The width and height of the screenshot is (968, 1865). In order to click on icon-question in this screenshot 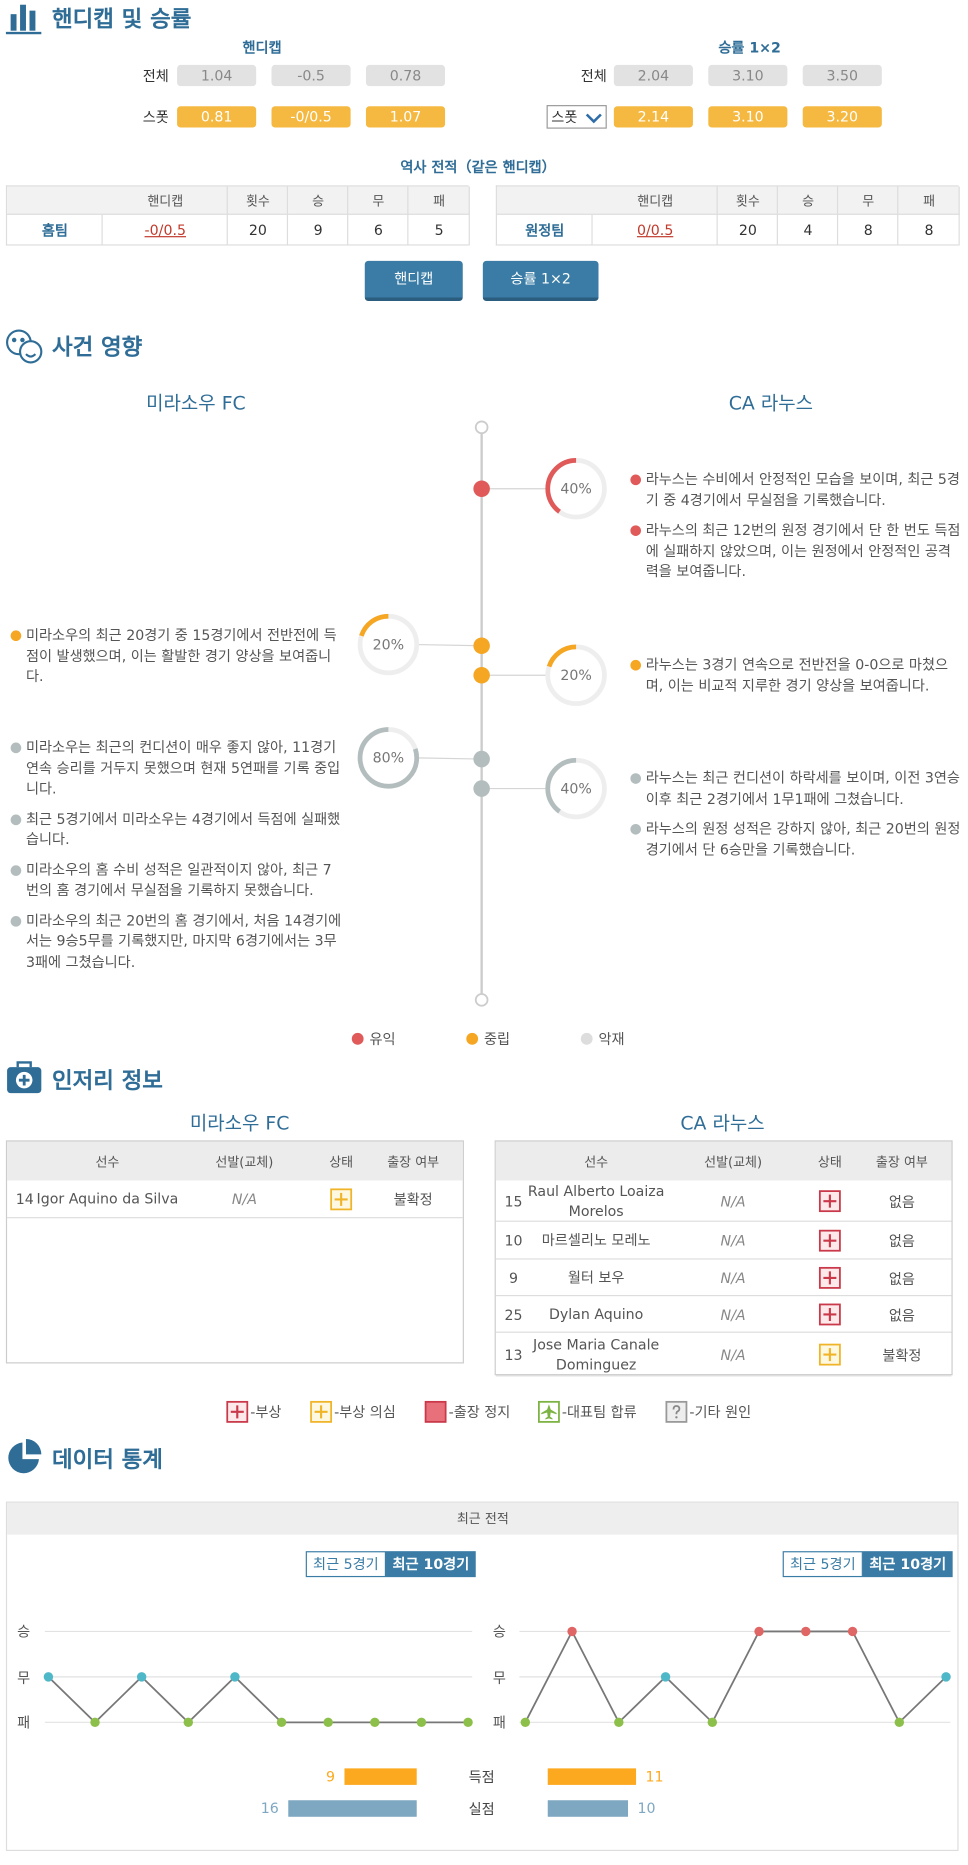, I will do `click(676, 1410)`.